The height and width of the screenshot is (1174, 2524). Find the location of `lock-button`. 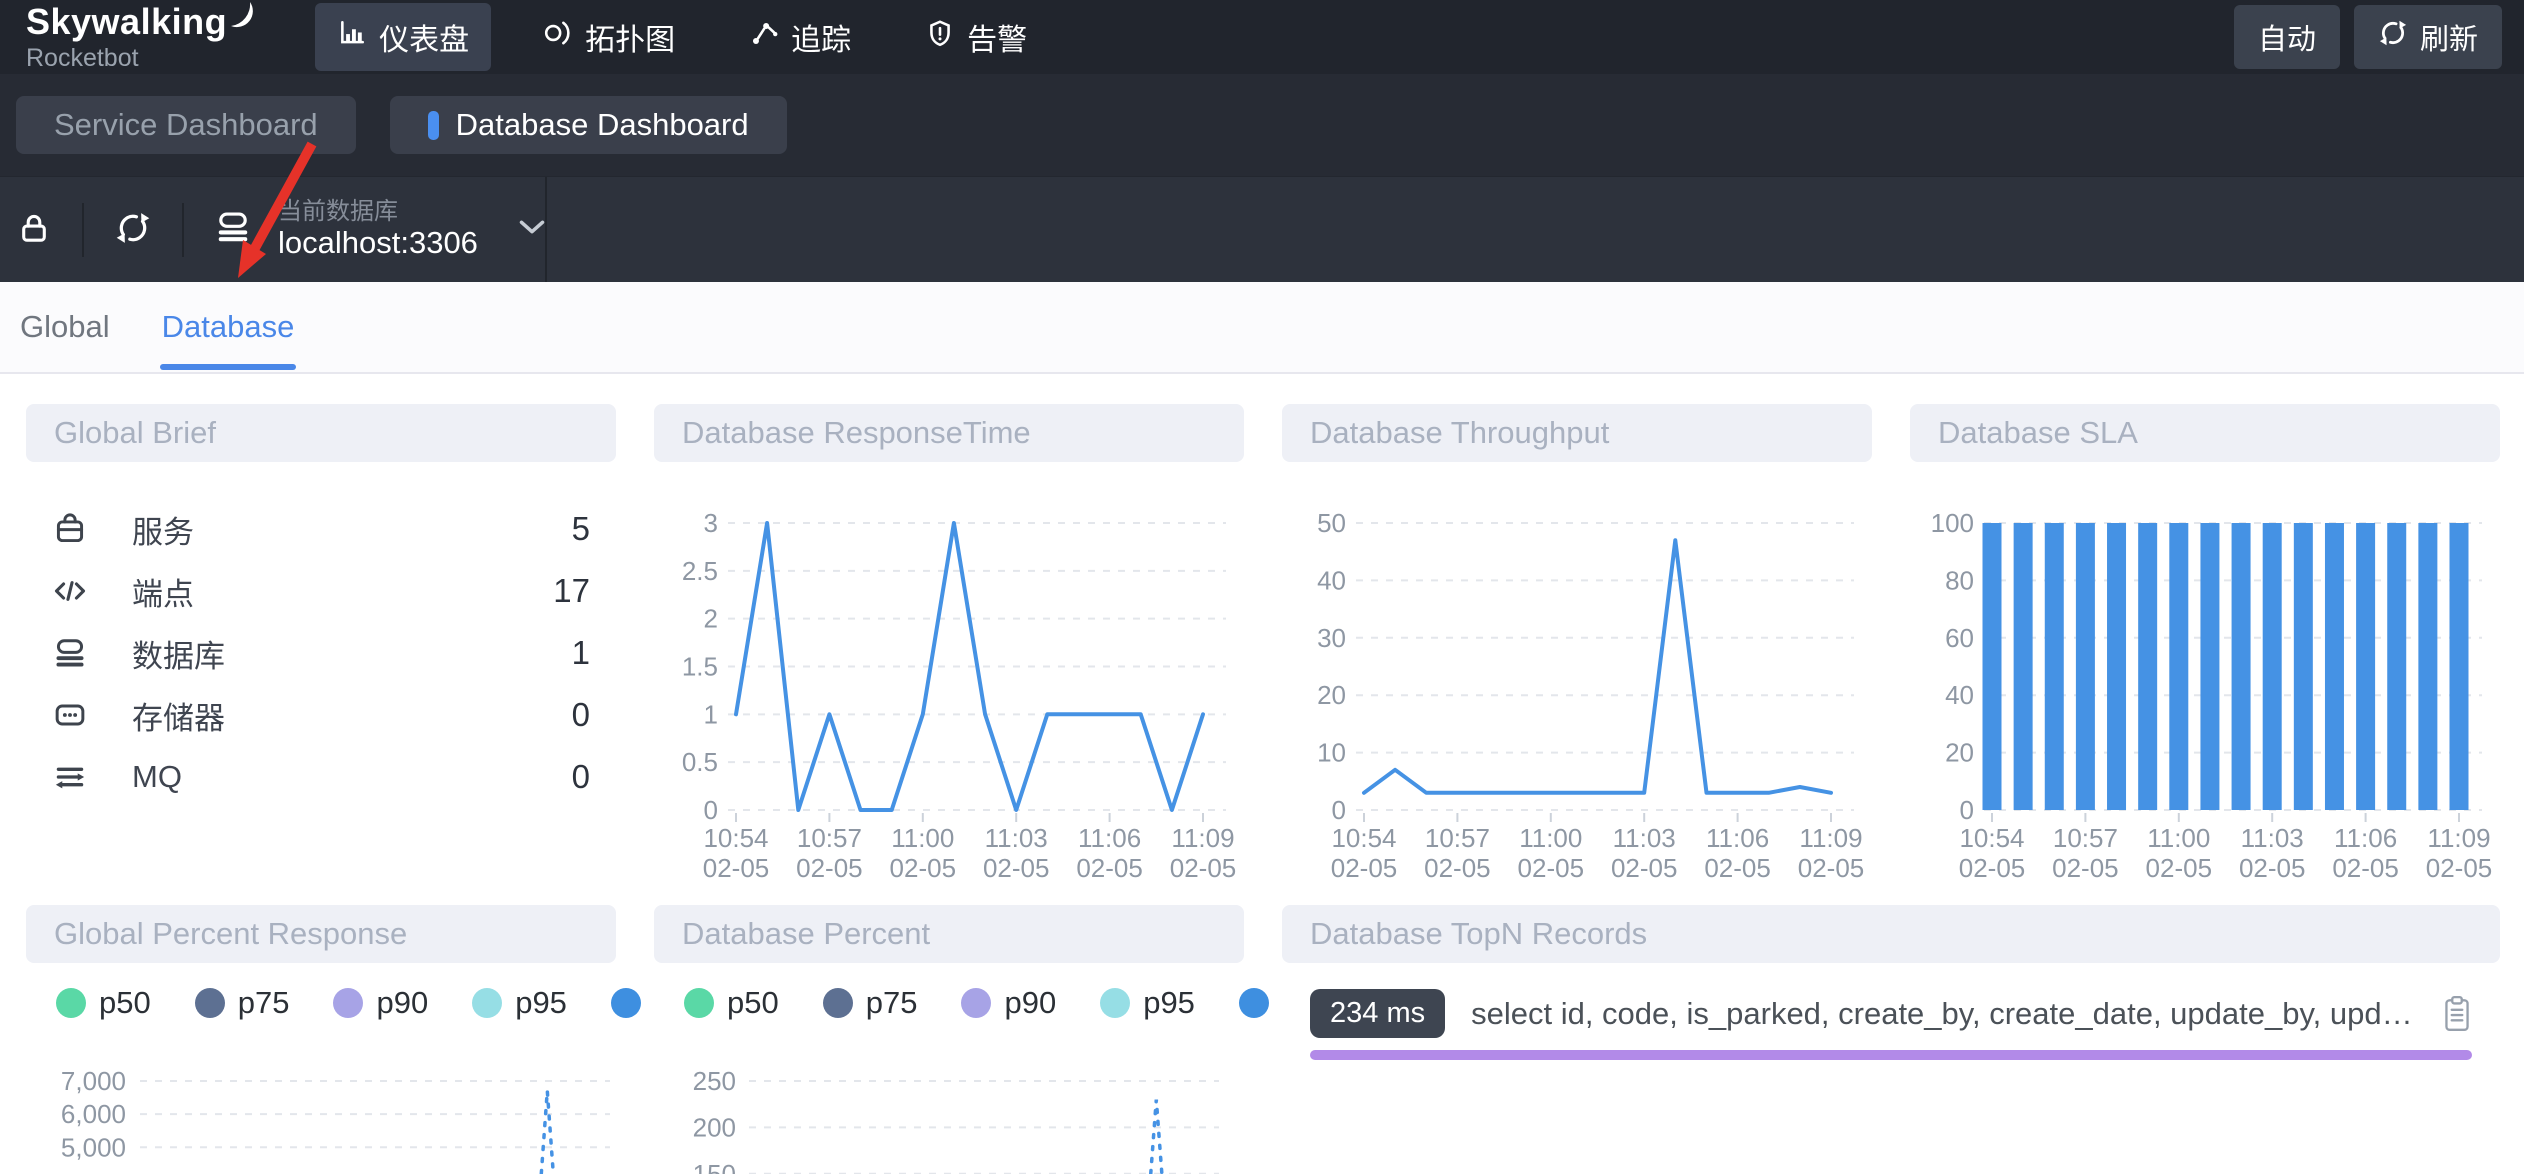

lock-button is located at coordinates (34, 229).